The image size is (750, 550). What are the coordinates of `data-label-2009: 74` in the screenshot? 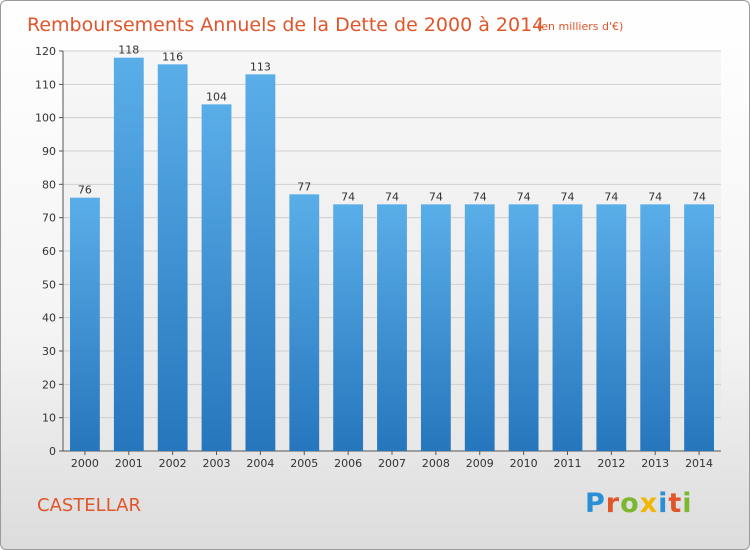 It's located at (480, 196).